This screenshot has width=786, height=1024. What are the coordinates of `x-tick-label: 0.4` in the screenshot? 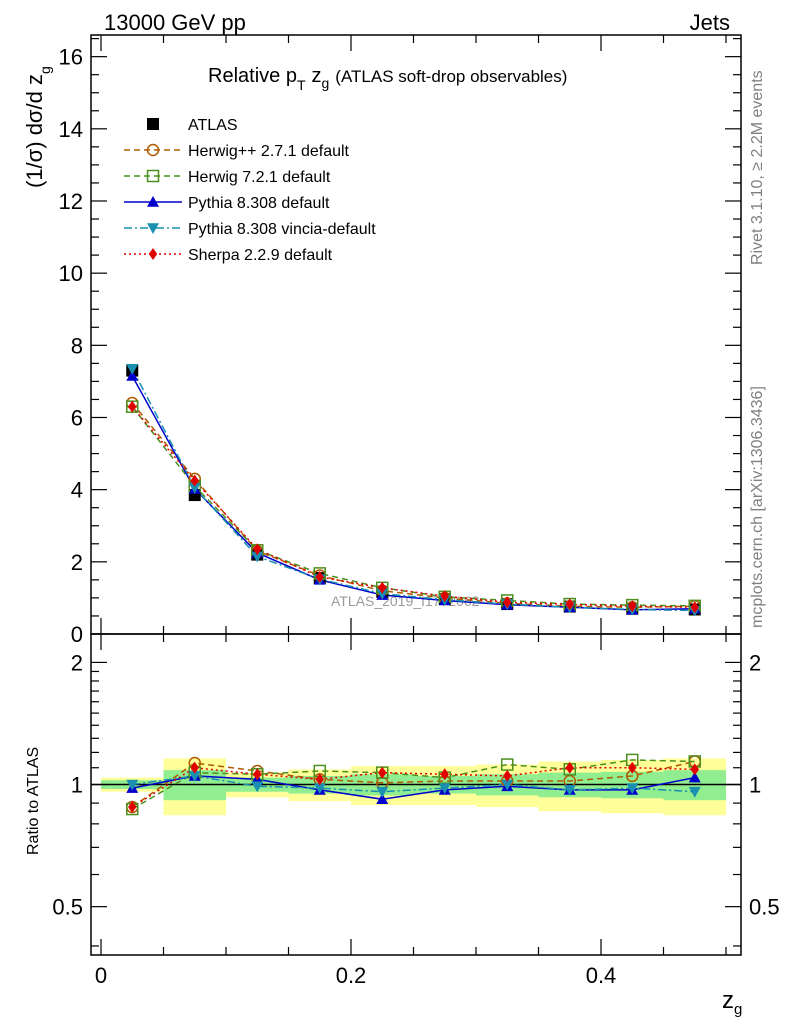 It's located at (601, 975).